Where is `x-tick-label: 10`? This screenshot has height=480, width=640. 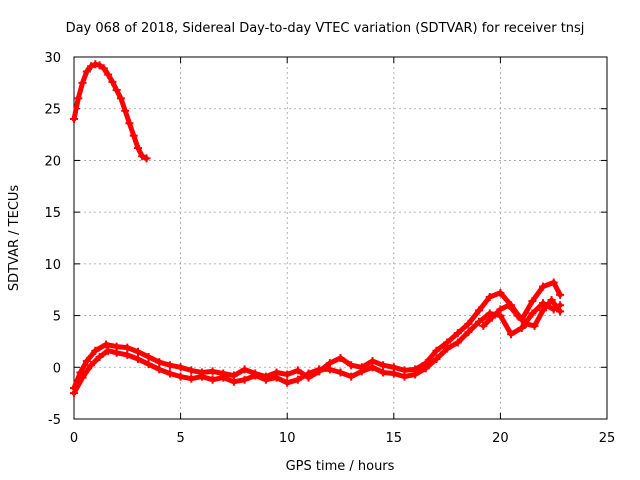 x-tick-label: 10 is located at coordinates (287, 438).